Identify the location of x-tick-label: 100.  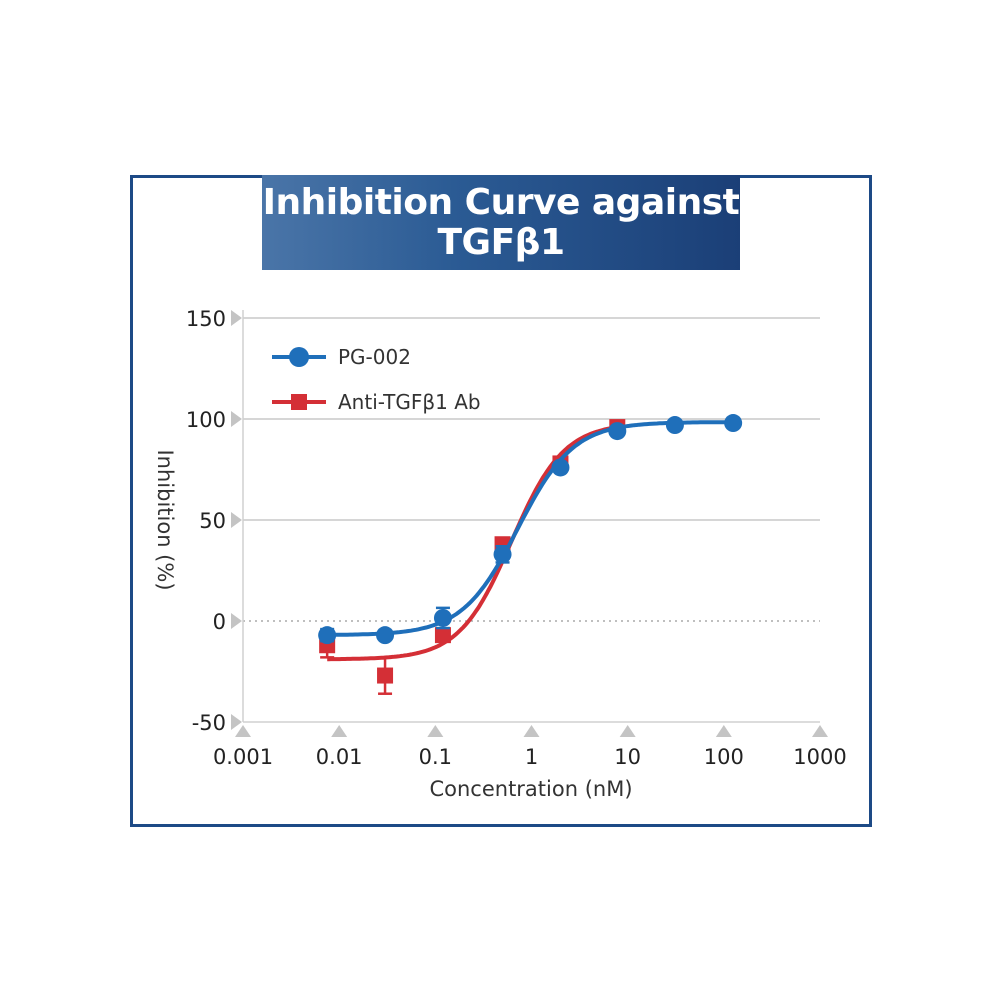
(724, 757).